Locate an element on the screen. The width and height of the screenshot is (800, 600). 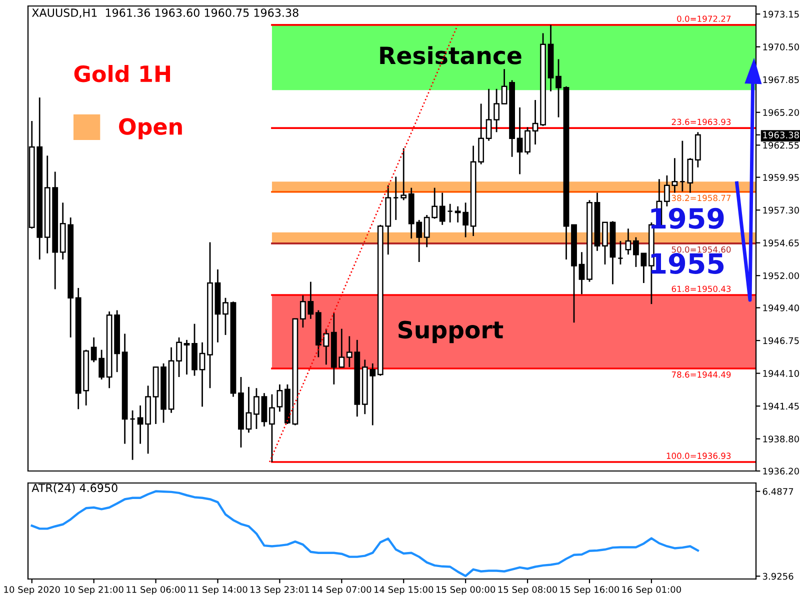
band-label: Resistance is located at coordinates (451, 55).